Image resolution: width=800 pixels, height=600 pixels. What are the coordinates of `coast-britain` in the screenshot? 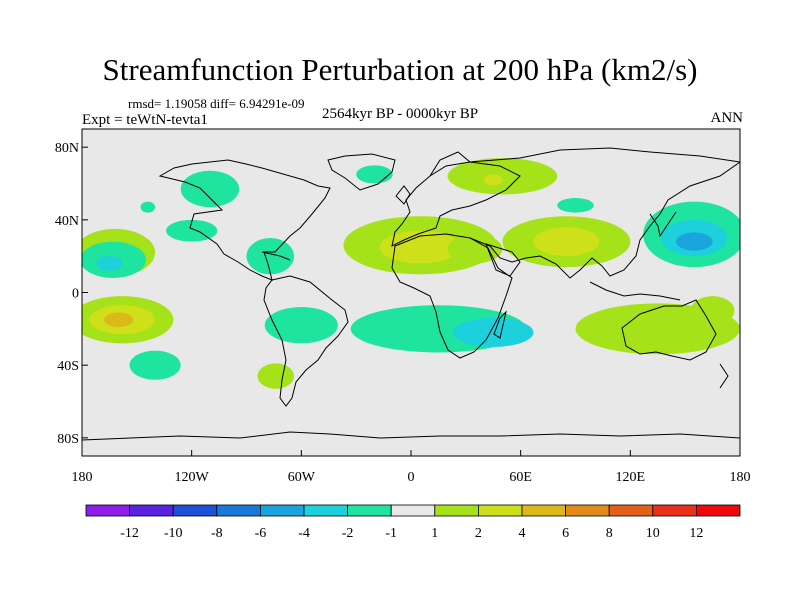 It's located at (403, 195).